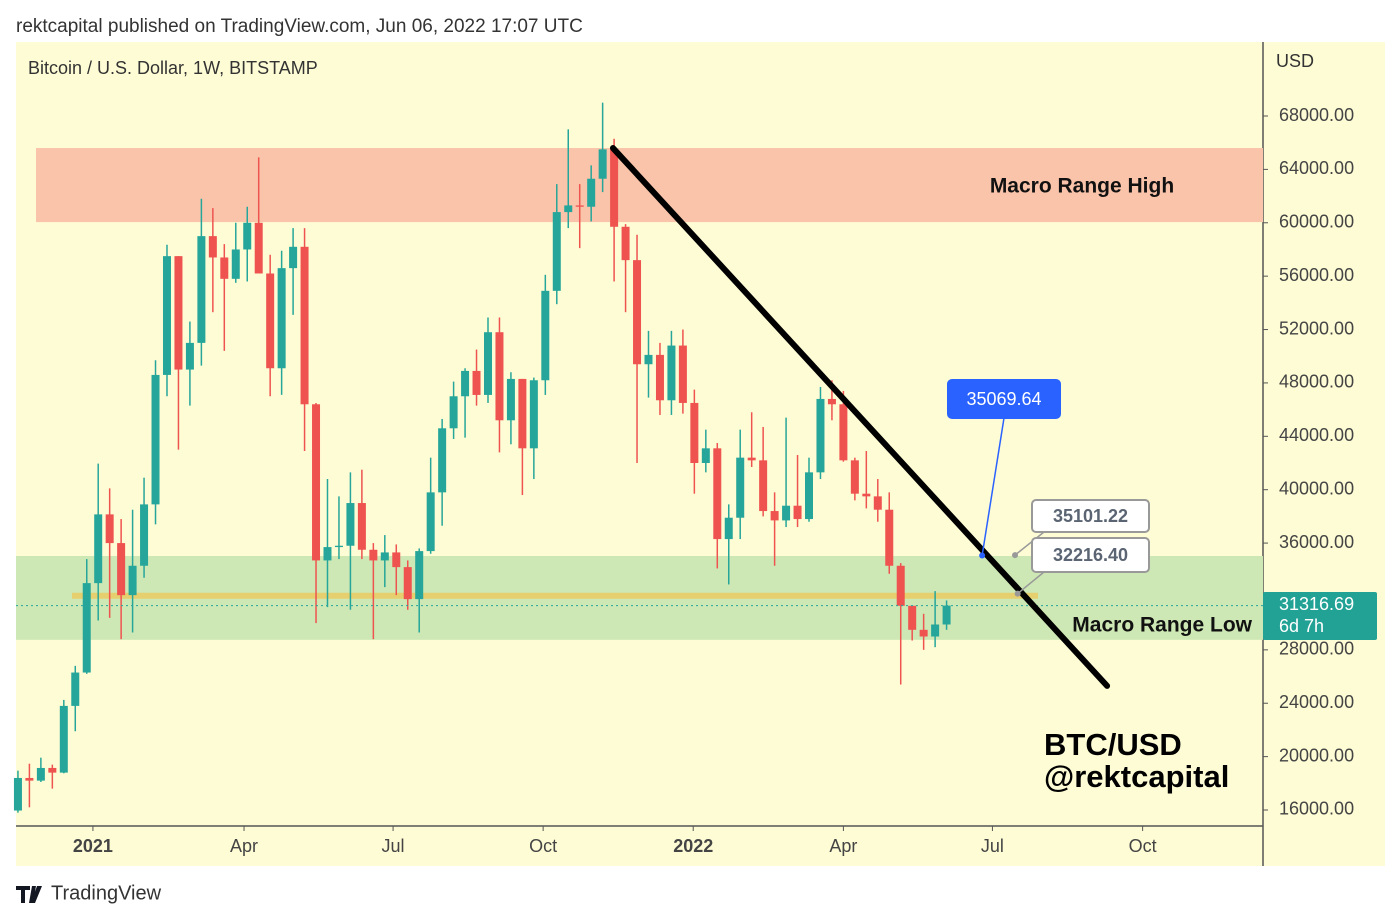 The height and width of the screenshot is (922, 1400). What do you see at coordinates (1136, 776) in the screenshot?
I see `watermark-text: @rektcapital` at bounding box center [1136, 776].